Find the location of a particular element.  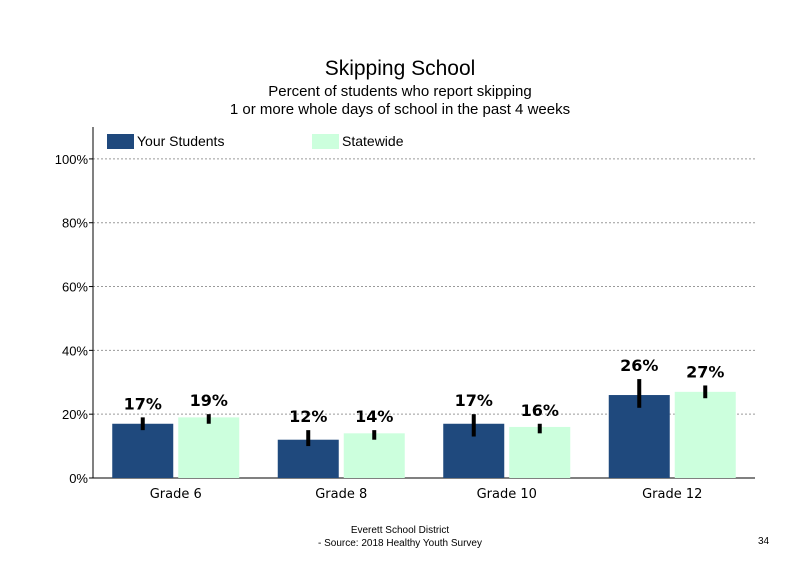

y-tick-label-20: 20% is located at coordinates (75, 414).